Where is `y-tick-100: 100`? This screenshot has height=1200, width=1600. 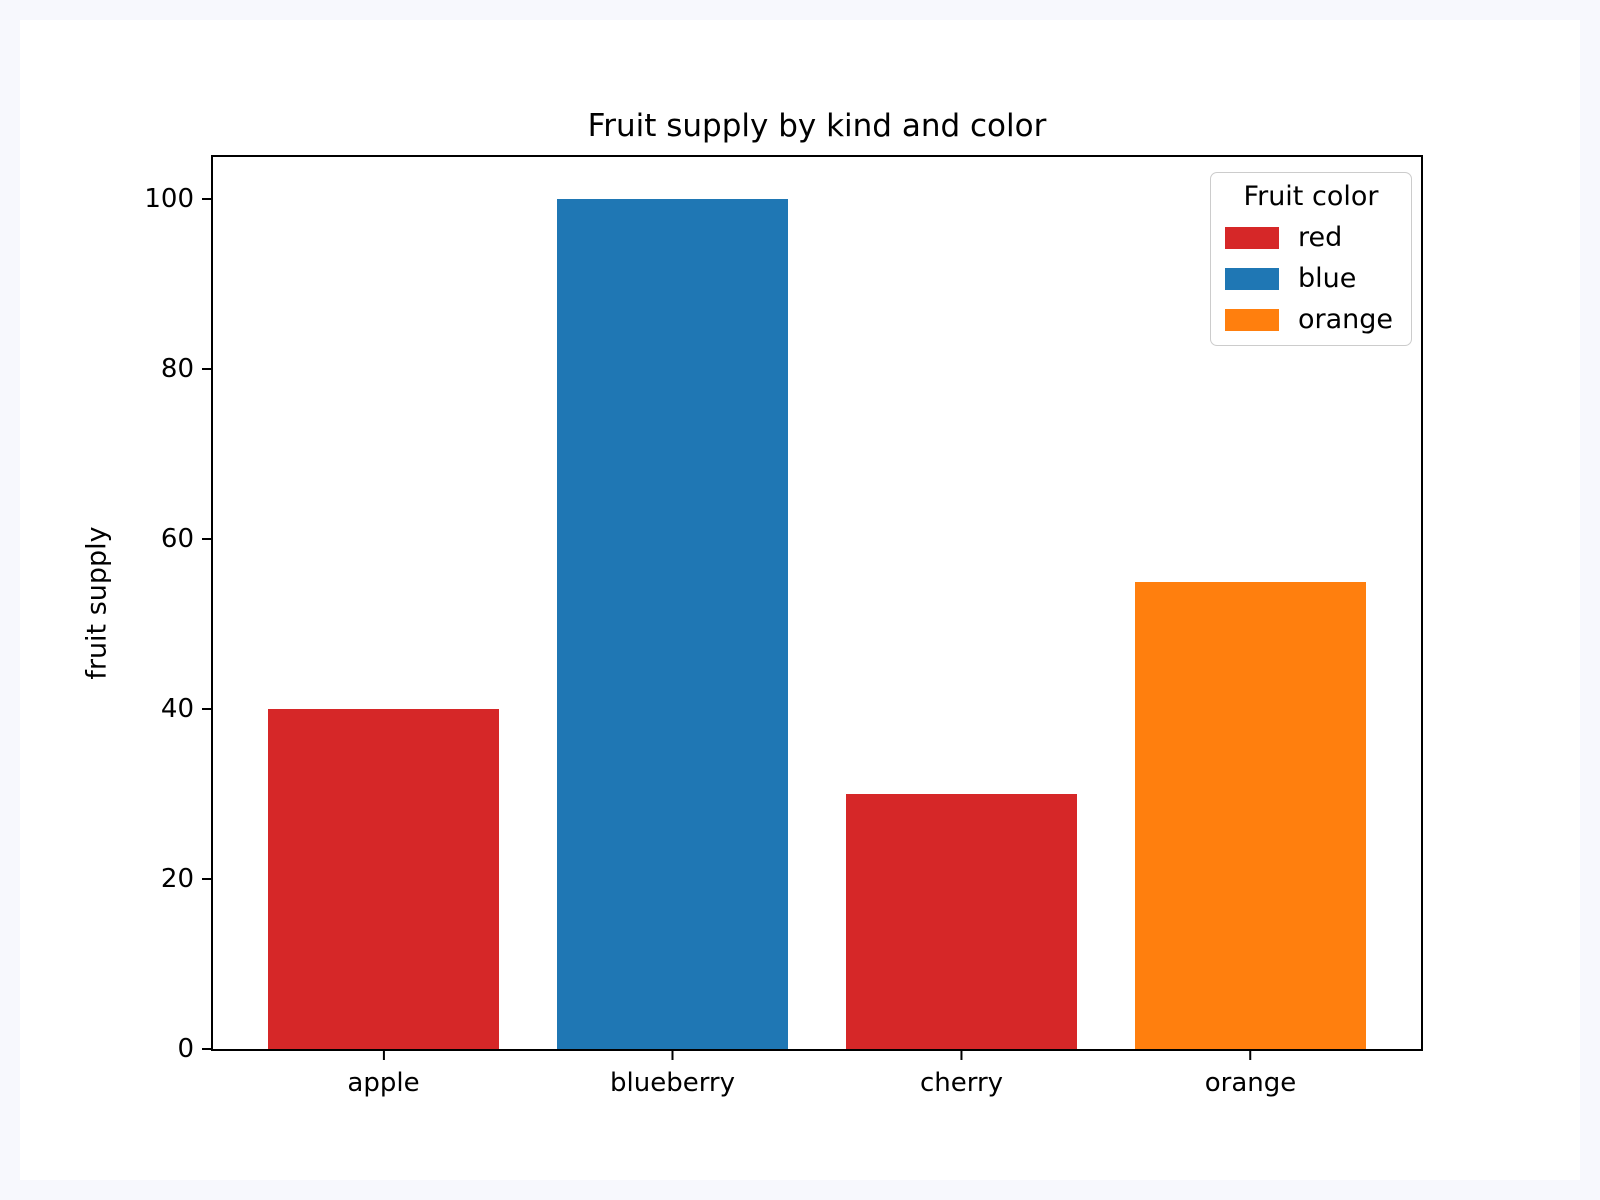 y-tick-100: 100 is located at coordinates (177, 199).